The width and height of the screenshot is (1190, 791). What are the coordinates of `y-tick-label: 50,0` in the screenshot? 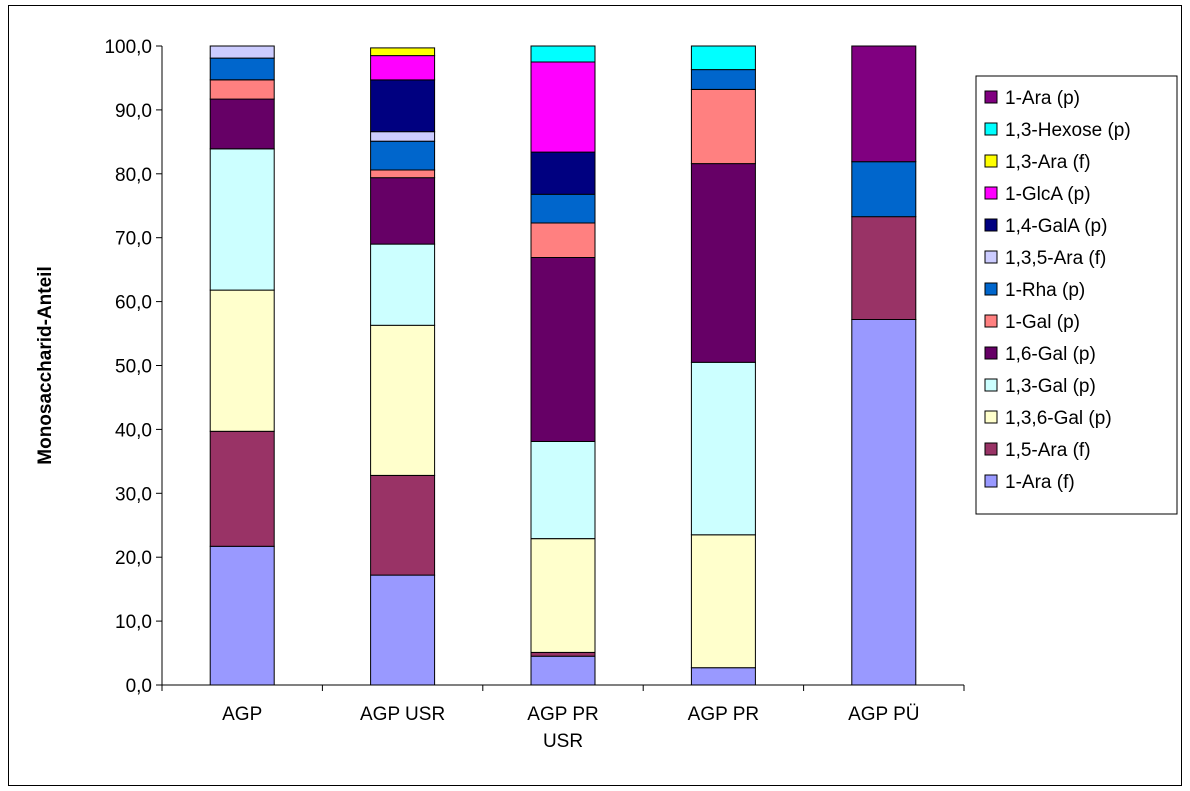 It's located at (133, 367).